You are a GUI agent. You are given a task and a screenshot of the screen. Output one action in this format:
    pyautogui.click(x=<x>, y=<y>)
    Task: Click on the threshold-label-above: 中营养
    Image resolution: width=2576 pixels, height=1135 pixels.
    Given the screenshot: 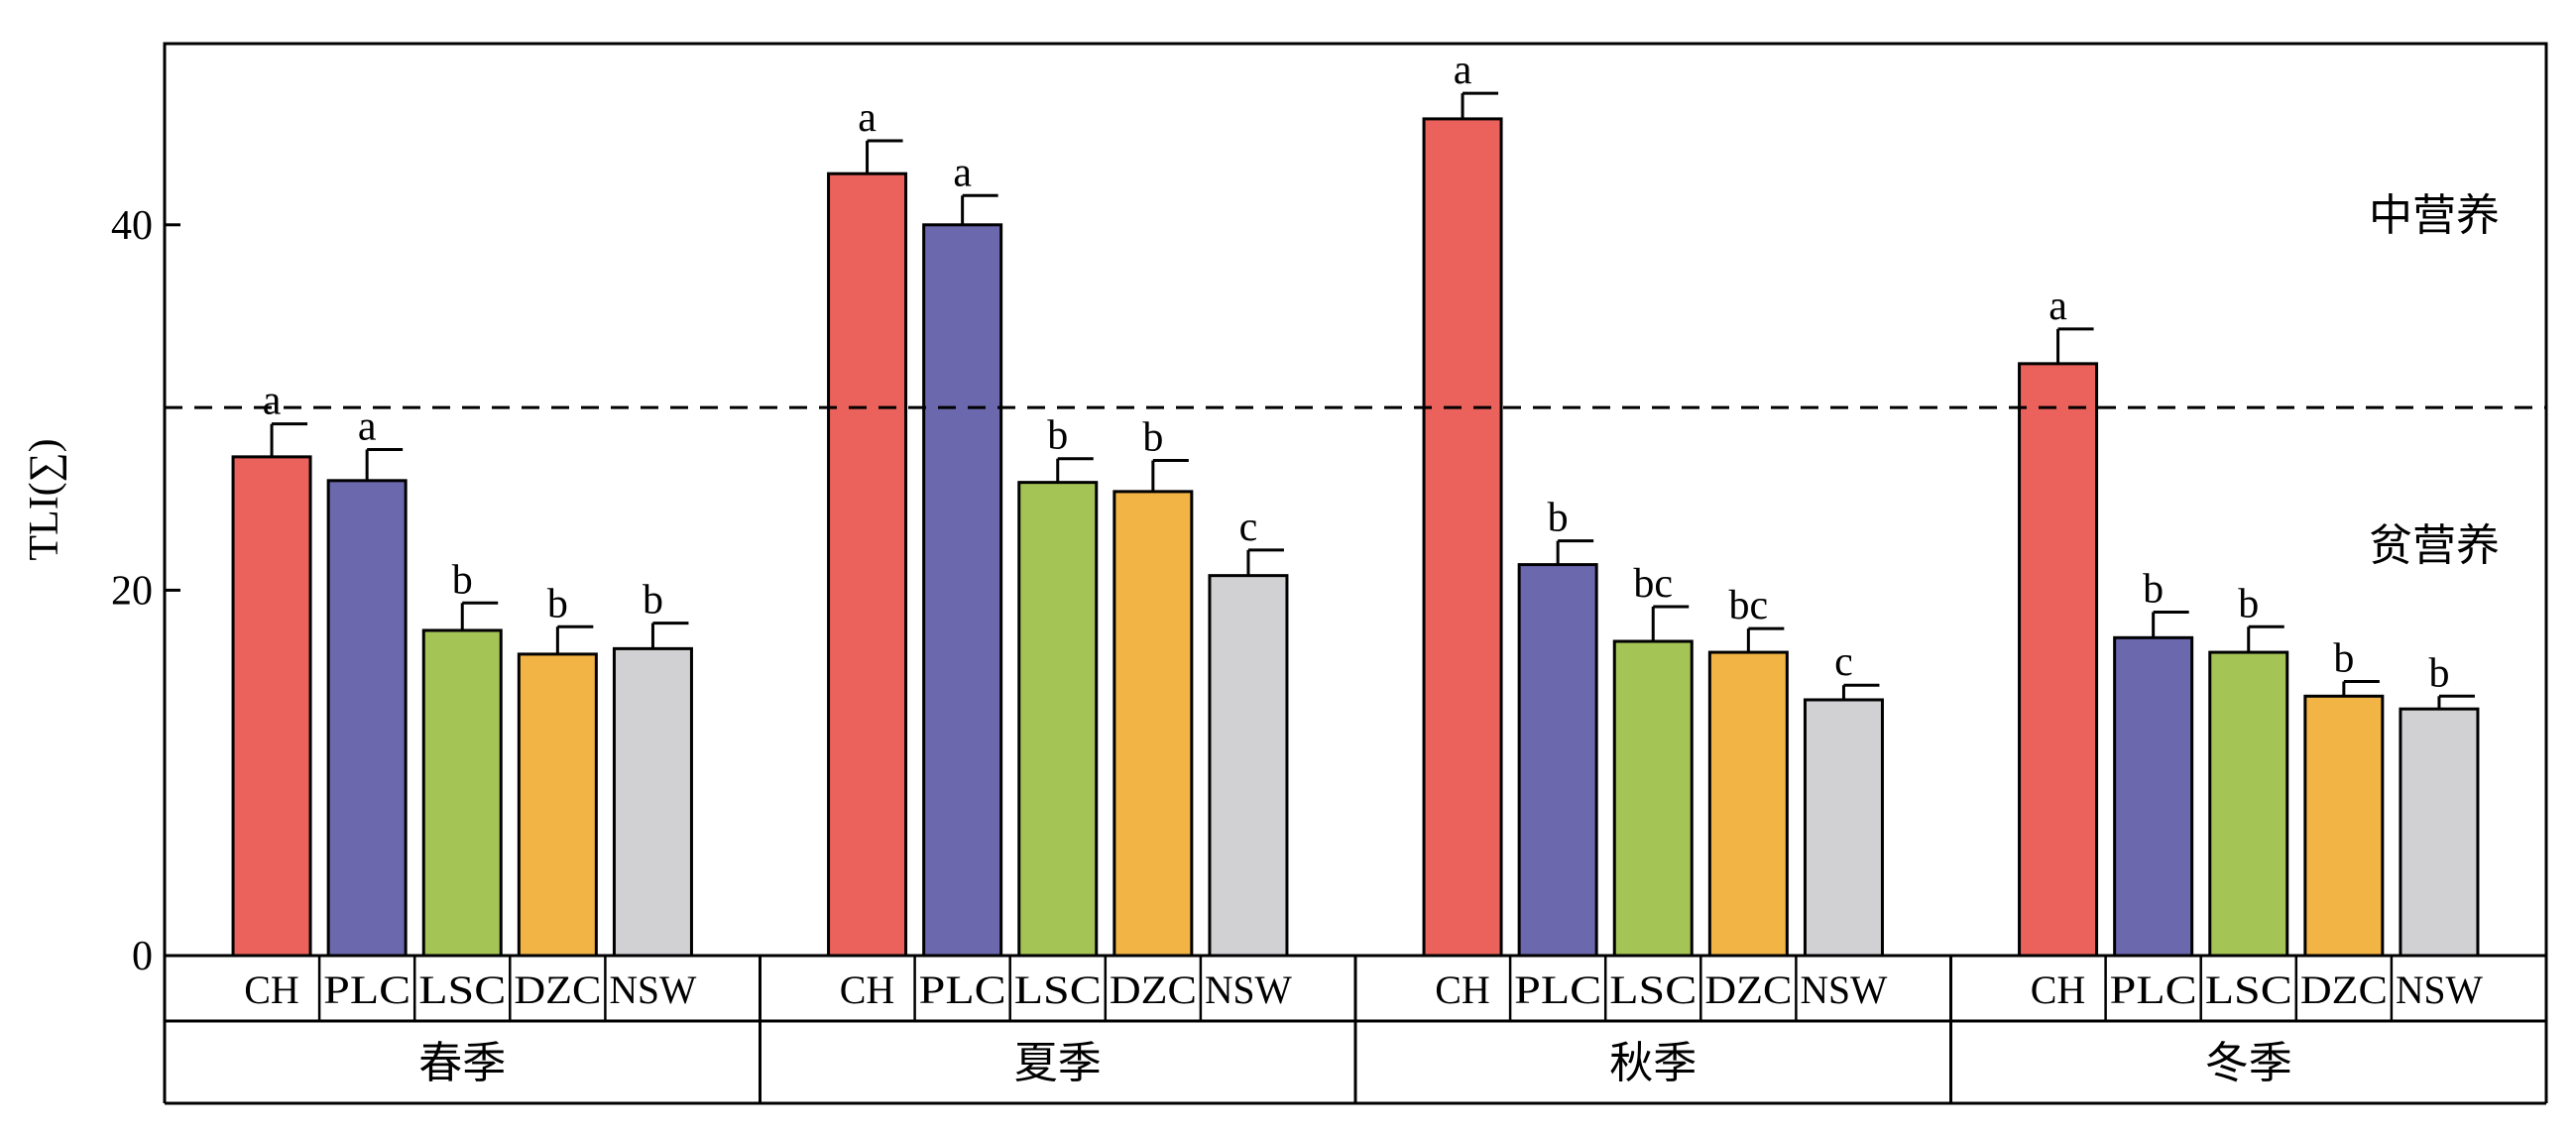 What is the action you would take?
    pyautogui.click(x=2434, y=215)
    